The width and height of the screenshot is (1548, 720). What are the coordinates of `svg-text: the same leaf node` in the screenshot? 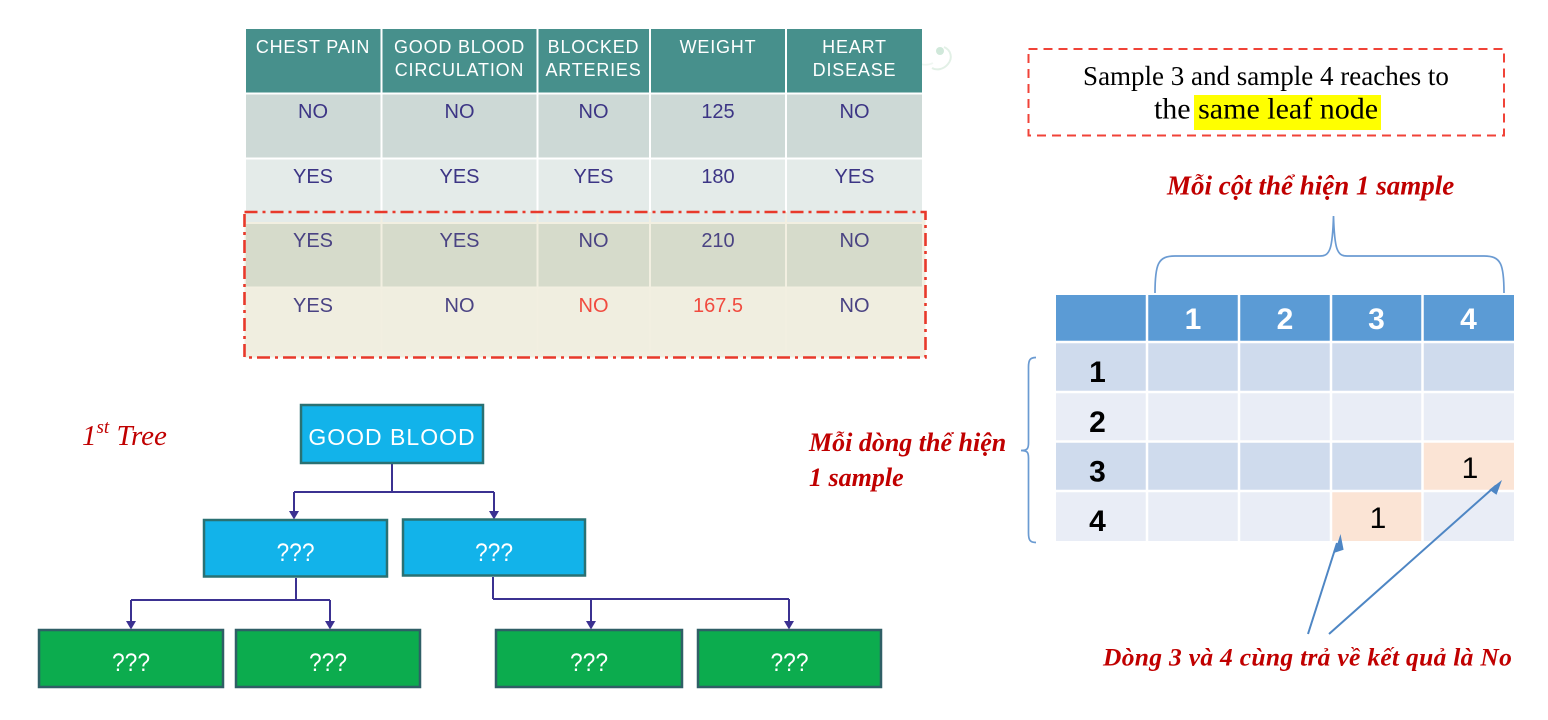 It's located at (1266, 109).